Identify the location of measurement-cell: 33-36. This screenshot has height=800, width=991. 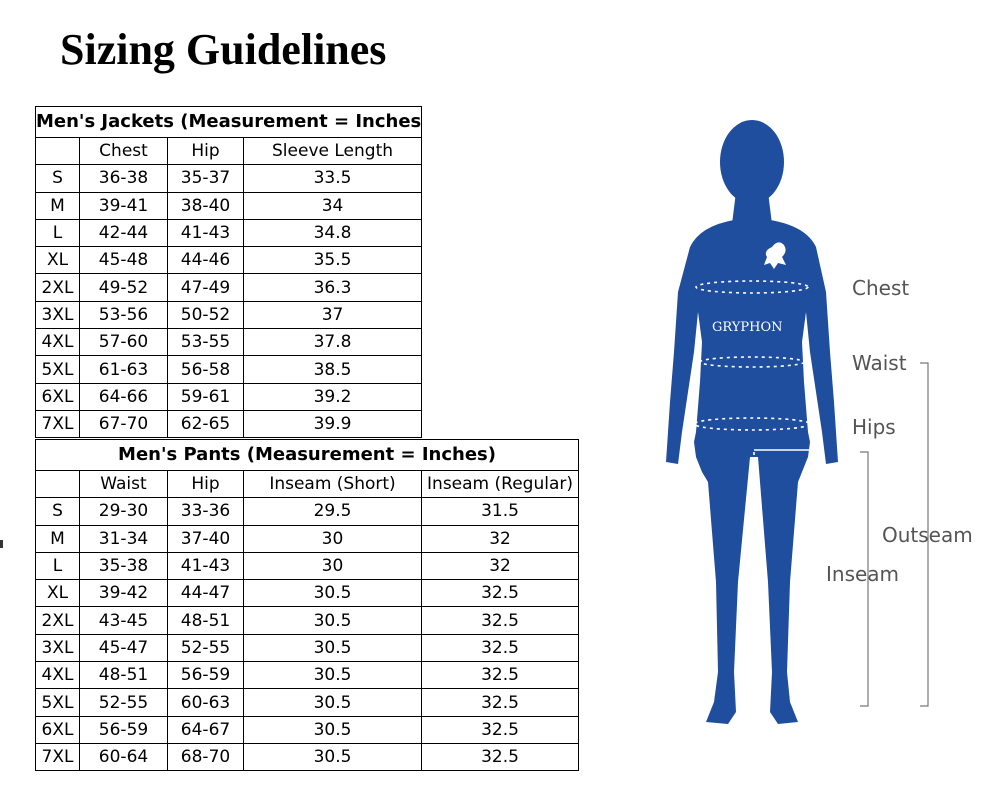
(205, 511).